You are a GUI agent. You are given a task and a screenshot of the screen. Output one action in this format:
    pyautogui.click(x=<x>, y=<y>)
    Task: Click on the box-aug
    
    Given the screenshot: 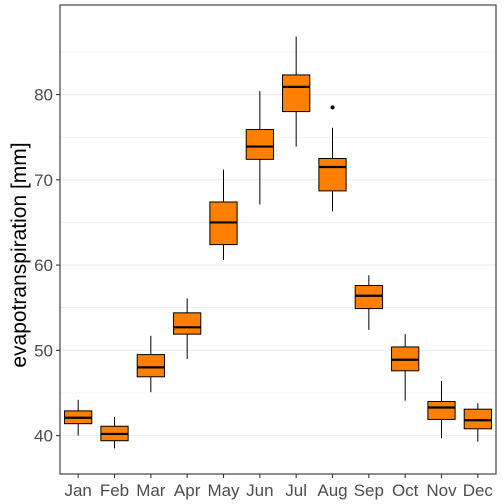 What is the action you would take?
    pyautogui.click(x=332, y=158)
    